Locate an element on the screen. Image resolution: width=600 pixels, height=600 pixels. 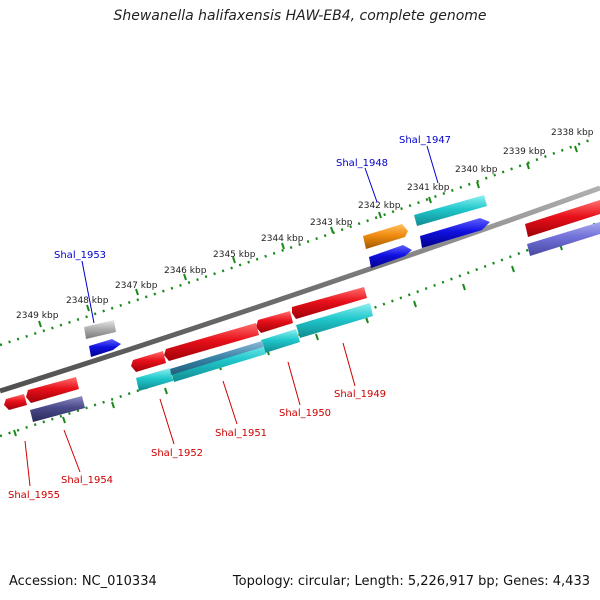
scale-label: 2349 kbp is located at coordinates (37, 316).